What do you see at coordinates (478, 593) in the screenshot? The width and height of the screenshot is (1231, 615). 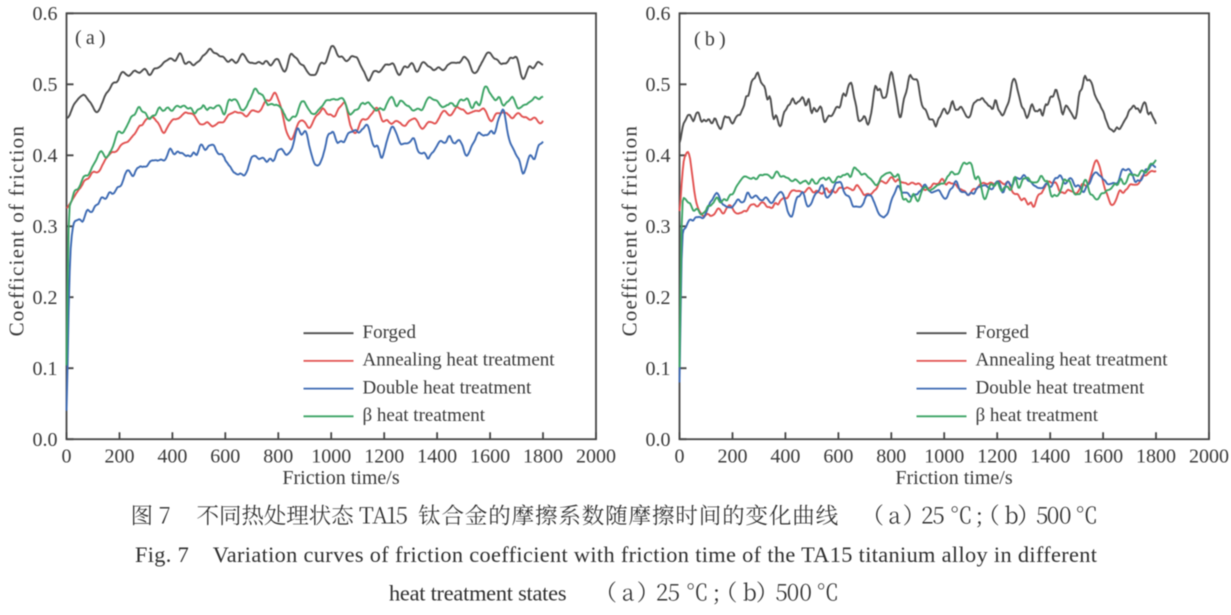 I see `svg-text: heat treatment states` at bounding box center [478, 593].